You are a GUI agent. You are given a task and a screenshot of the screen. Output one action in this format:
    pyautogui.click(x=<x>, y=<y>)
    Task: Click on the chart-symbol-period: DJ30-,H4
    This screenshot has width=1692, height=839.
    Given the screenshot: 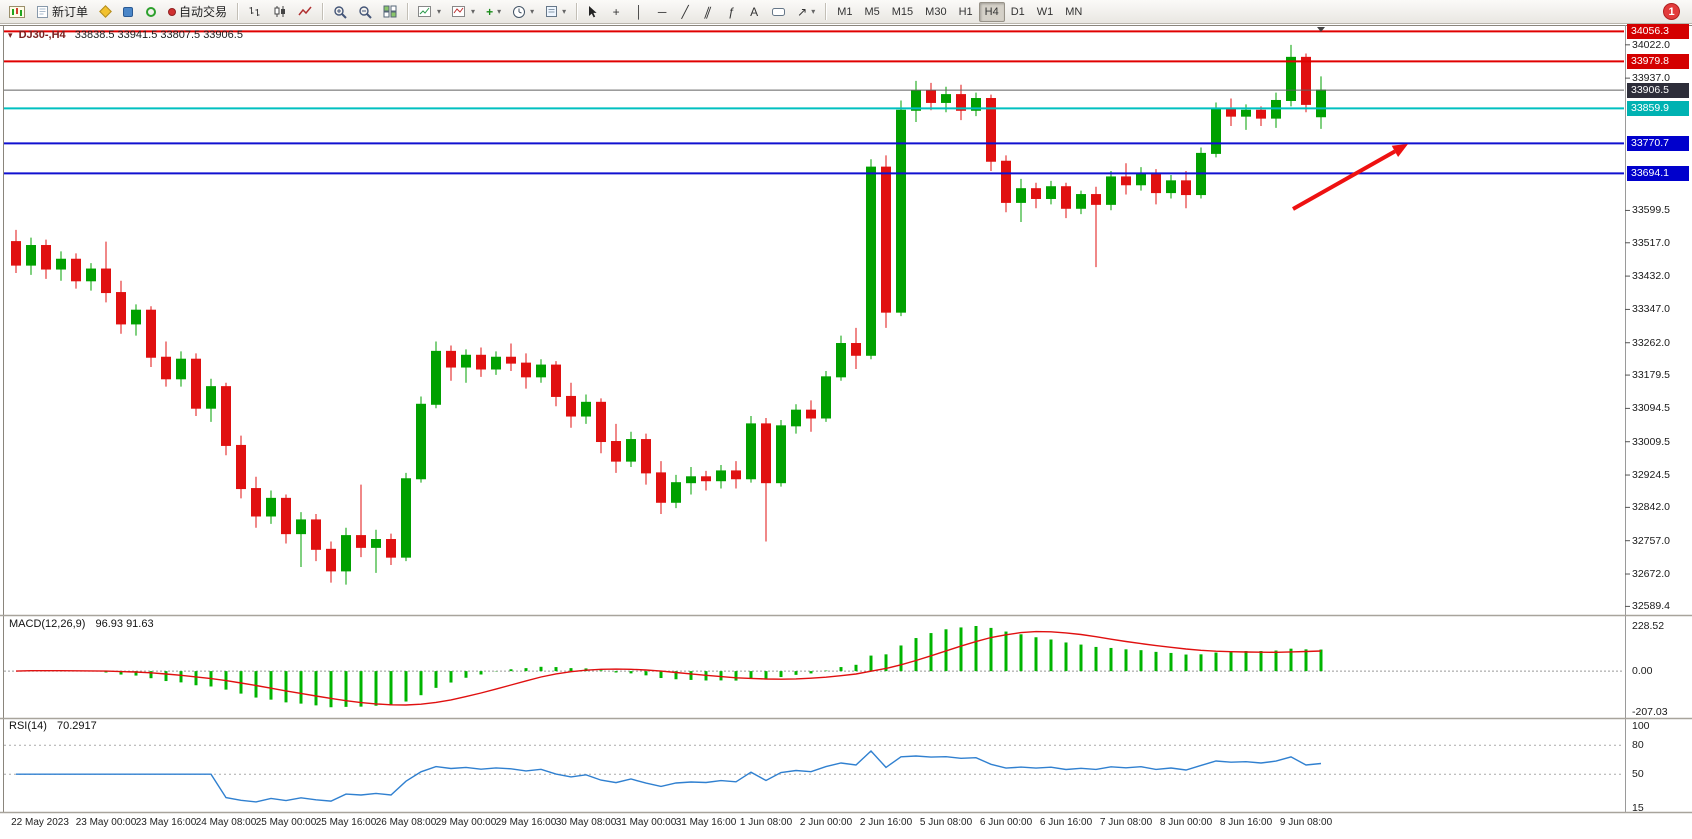 What is the action you would take?
    pyautogui.click(x=42, y=35)
    